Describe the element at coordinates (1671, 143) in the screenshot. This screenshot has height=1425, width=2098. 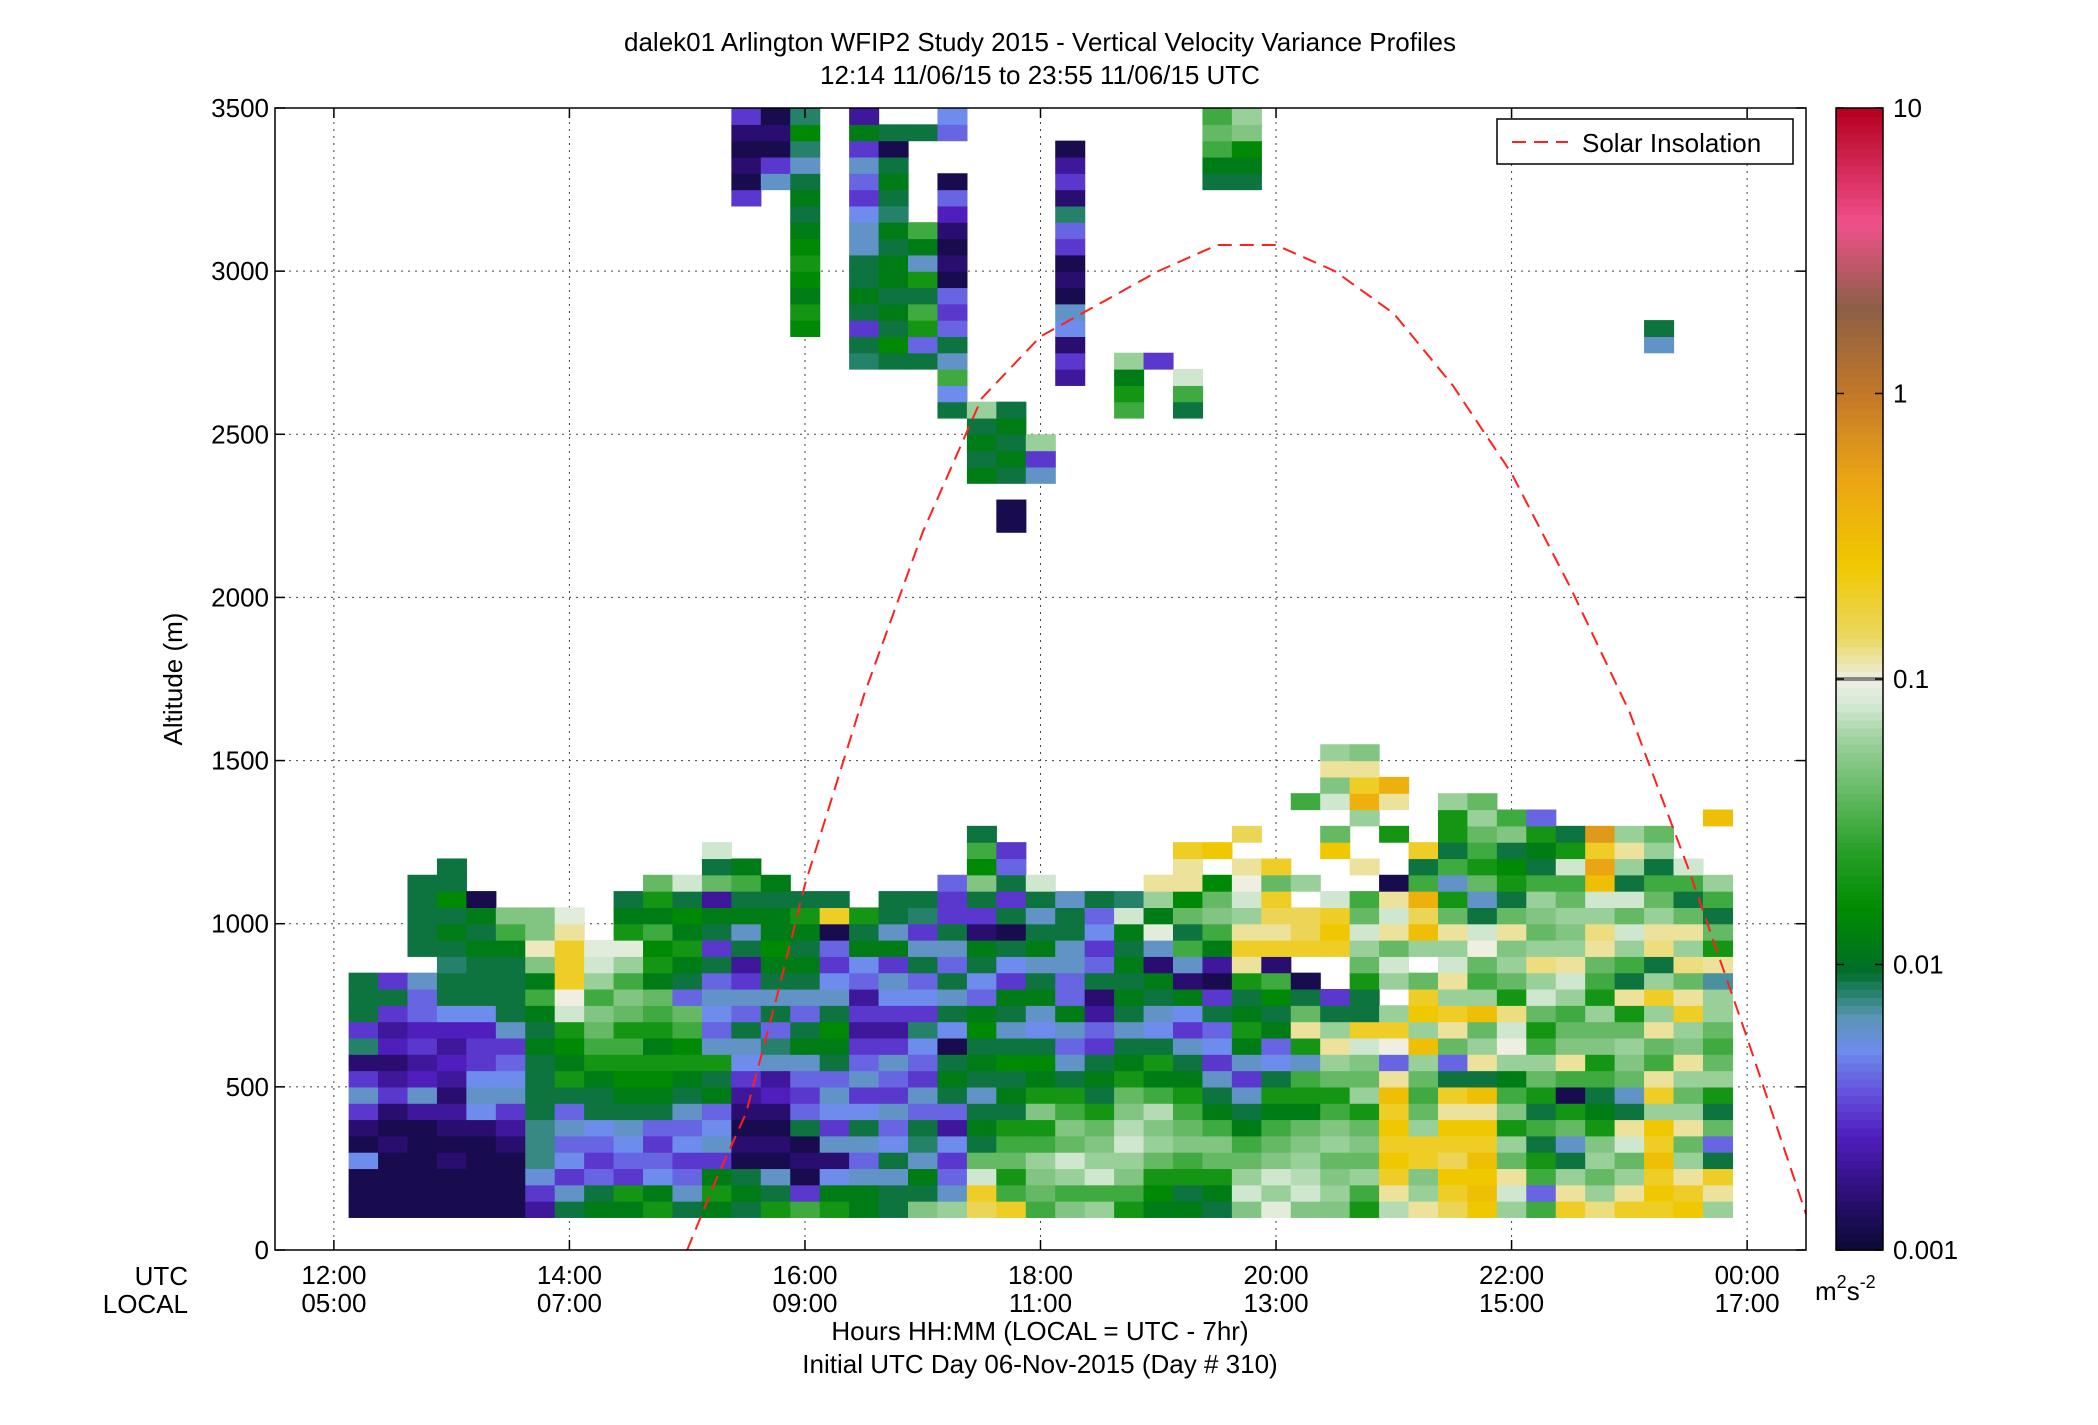
I see `legend-label-solar-insolation: Solar Insolation` at that location.